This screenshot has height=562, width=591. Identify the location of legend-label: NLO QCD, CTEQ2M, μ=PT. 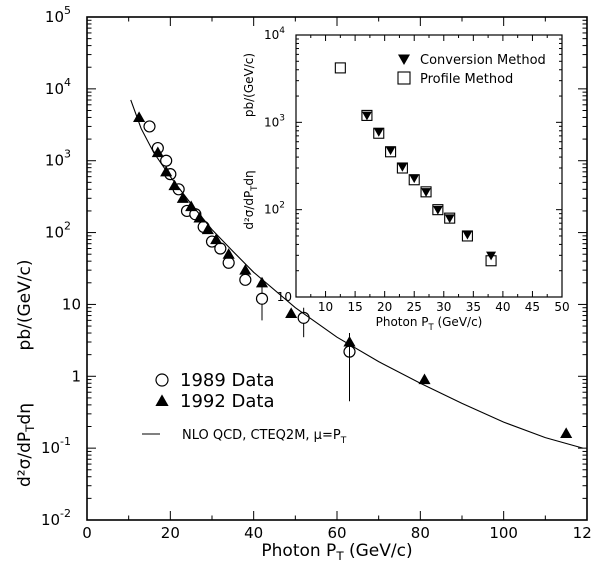
(264, 437).